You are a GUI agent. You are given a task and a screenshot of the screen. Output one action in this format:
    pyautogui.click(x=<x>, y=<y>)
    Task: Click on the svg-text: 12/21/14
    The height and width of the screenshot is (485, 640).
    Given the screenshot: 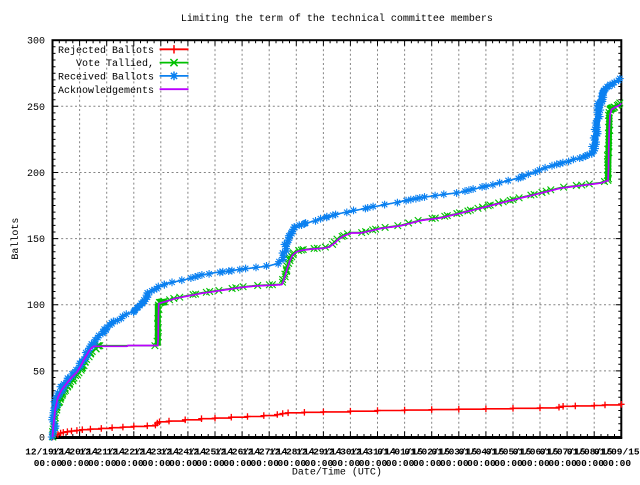 What is the action you would take?
    pyautogui.click(x=102, y=452)
    